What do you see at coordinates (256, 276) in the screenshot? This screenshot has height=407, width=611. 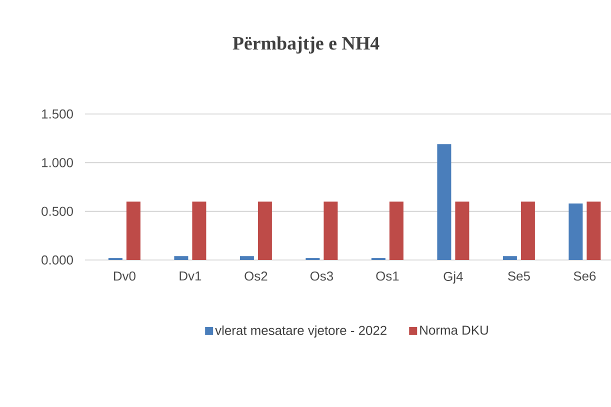 I see `x-tick-label: Os2` at bounding box center [256, 276].